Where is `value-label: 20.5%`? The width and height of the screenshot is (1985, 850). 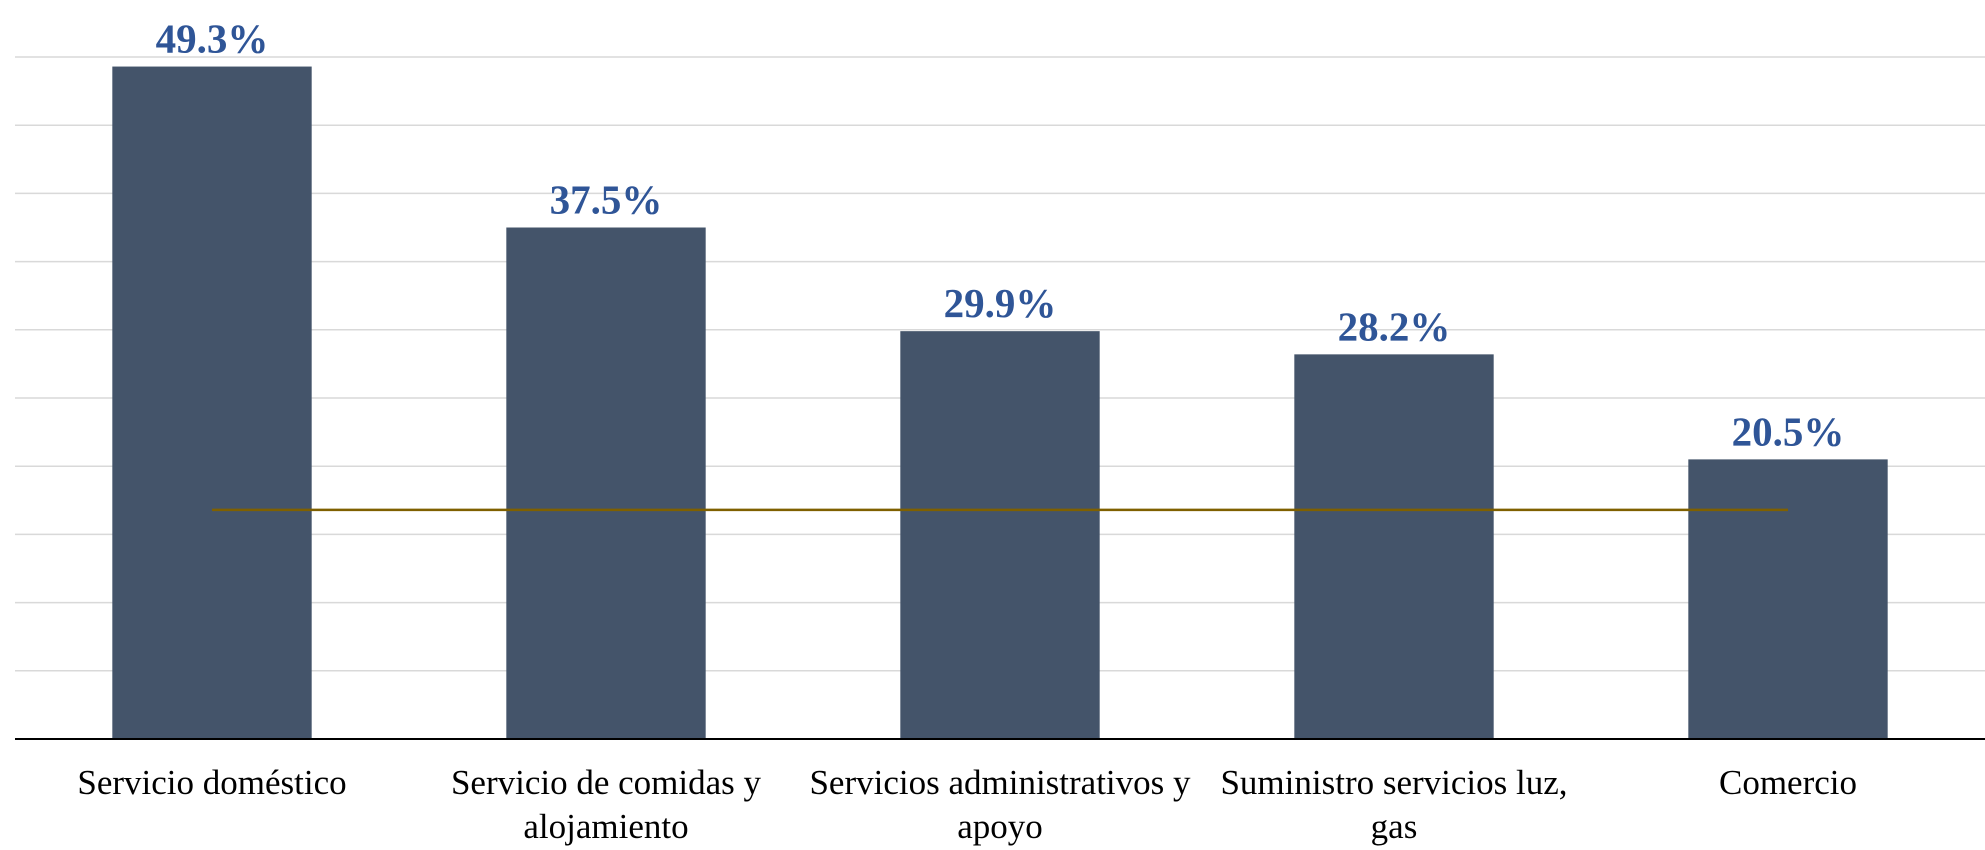 value-label: 20.5% is located at coordinates (1788, 431).